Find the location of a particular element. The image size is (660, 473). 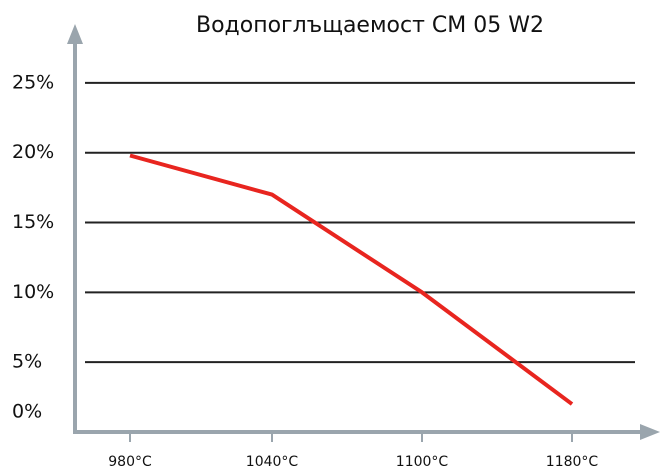

y-tick-label: 0% is located at coordinates (27, 412).